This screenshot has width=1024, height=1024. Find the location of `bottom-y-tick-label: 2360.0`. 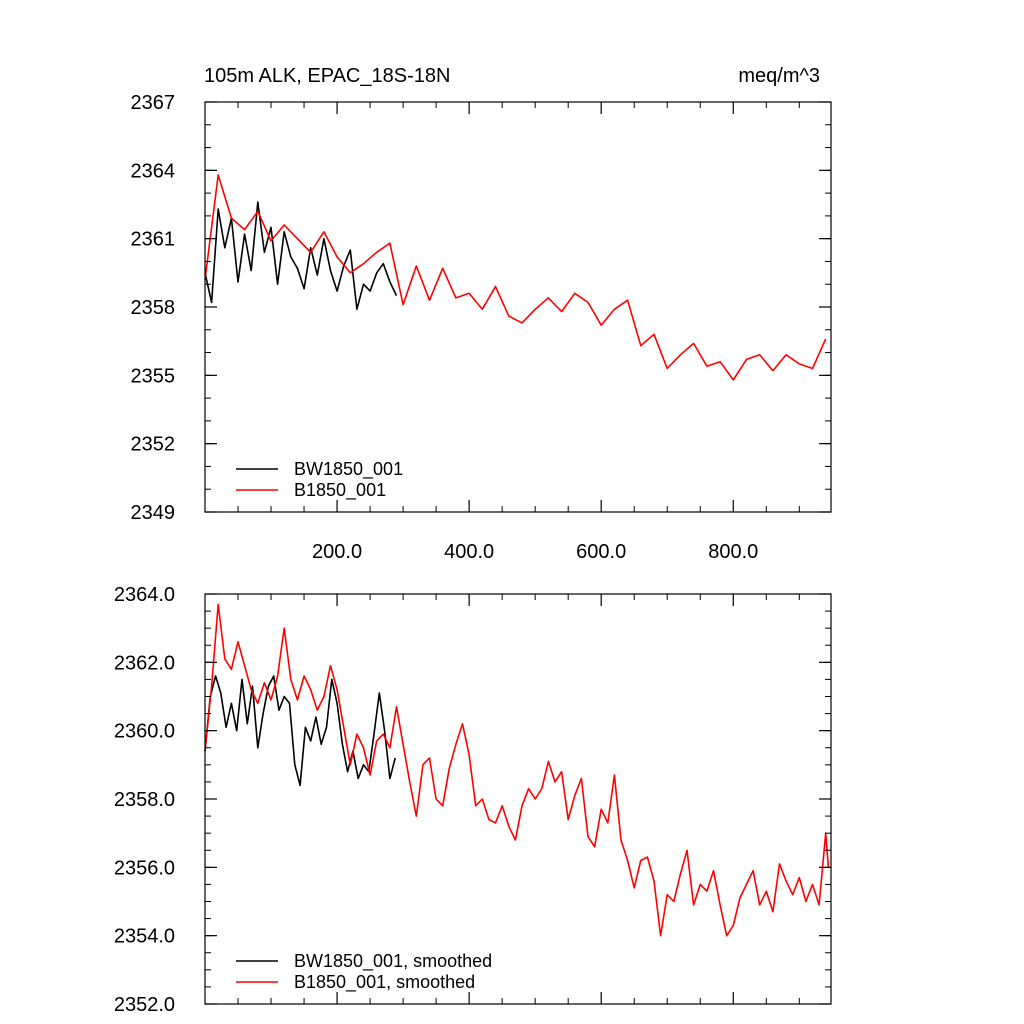

bottom-y-tick-label: 2360.0 is located at coordinates (144, 732).